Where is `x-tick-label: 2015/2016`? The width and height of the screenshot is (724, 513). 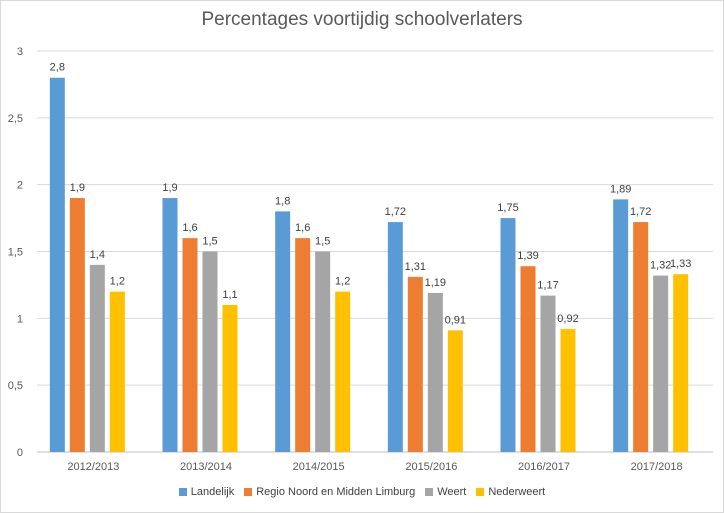
x-tick-label: 2015/2016 is located at coordinates (431, 467).